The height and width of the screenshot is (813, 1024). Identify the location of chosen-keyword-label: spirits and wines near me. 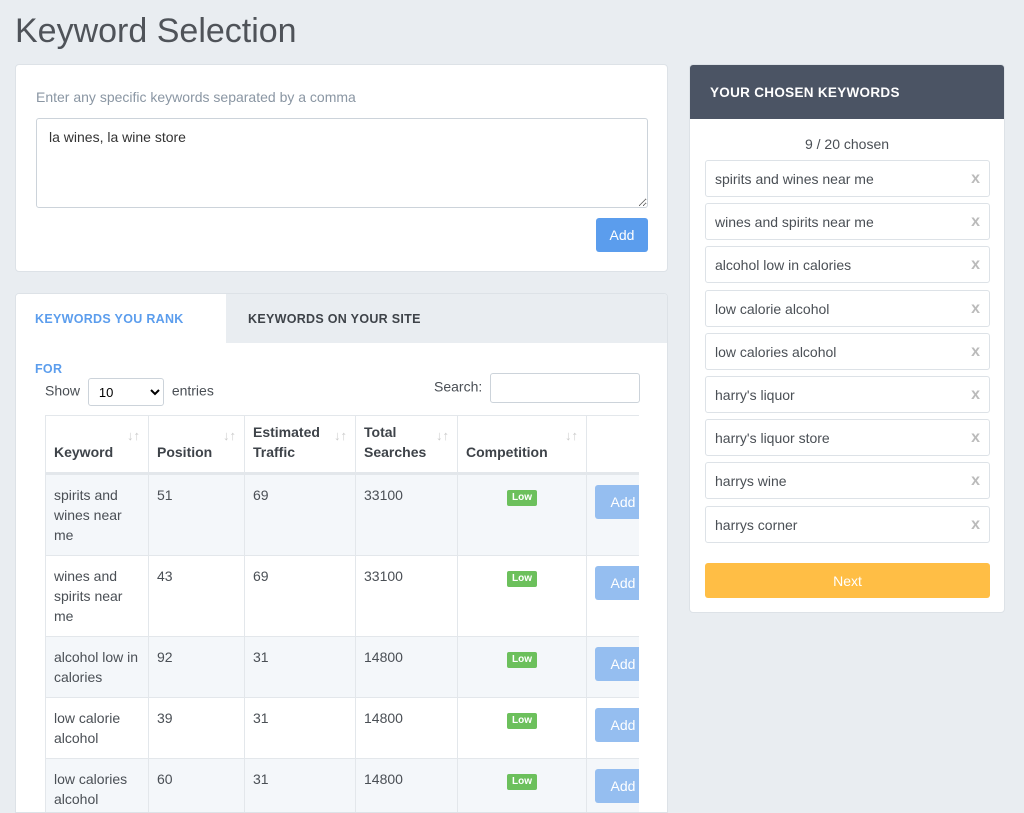
(794, 179).